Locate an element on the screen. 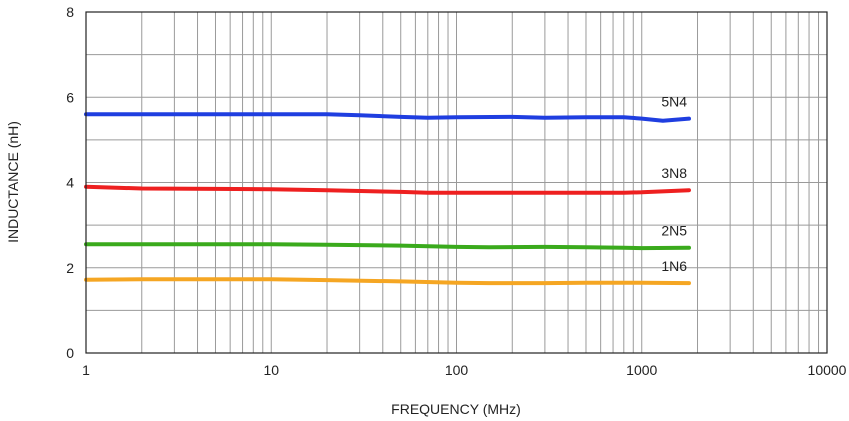  y-tick-label: 0 is located at coordinates (70, 353).